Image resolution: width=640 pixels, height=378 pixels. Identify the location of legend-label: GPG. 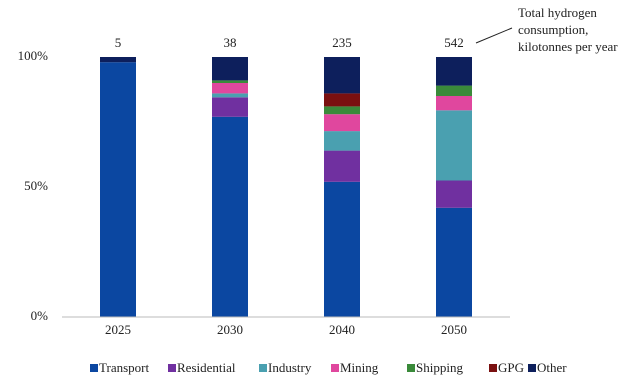
(511, 367).